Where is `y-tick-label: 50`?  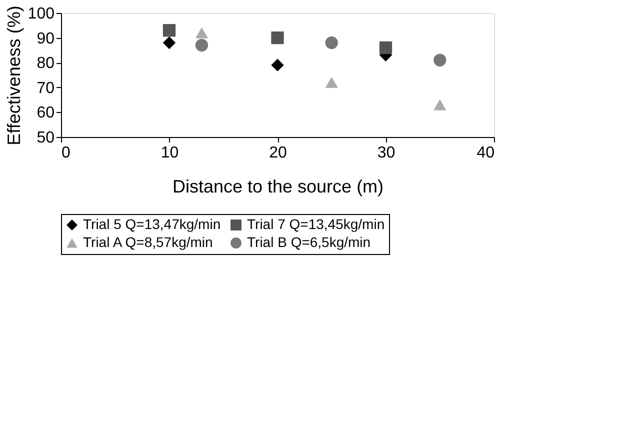
y-tick-label: 50 is located at coordinates (45, 138).